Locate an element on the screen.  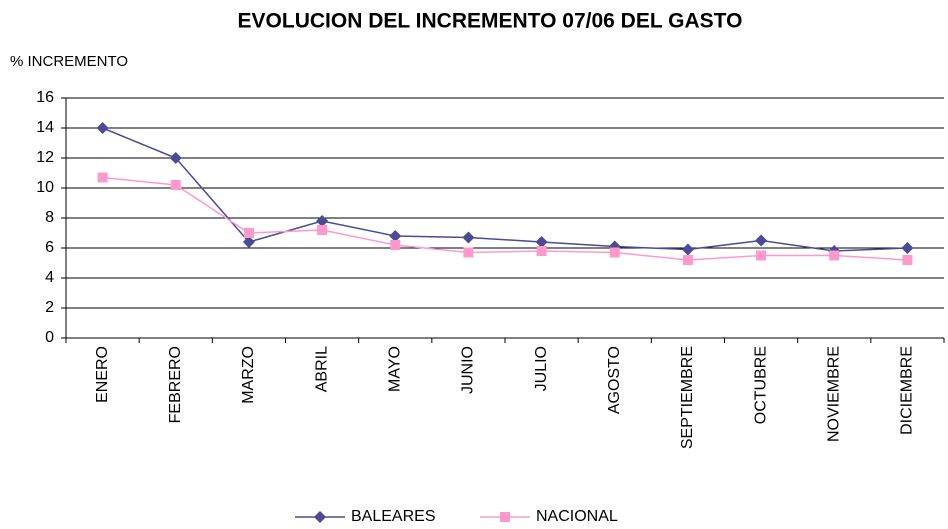
y-tick-label: 8 is located at coordinates (49, 217).